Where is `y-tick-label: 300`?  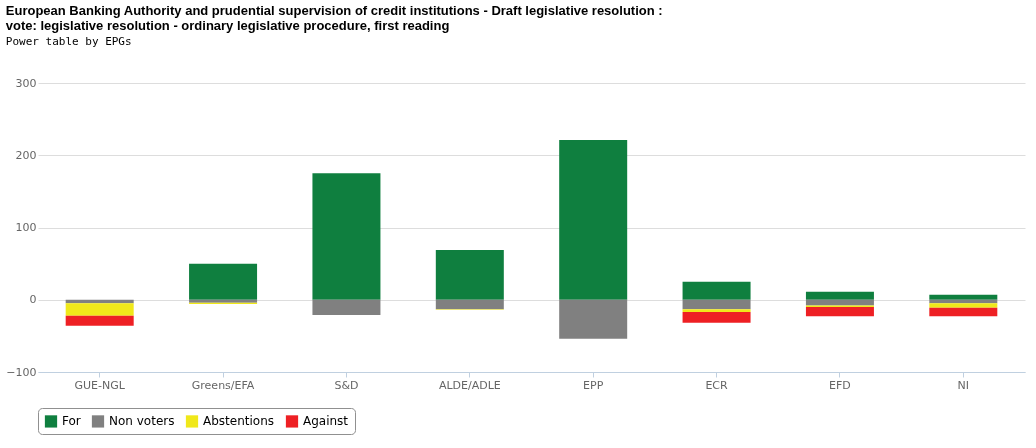
y-tick-label: 300 is located at coordinates (26, 83).